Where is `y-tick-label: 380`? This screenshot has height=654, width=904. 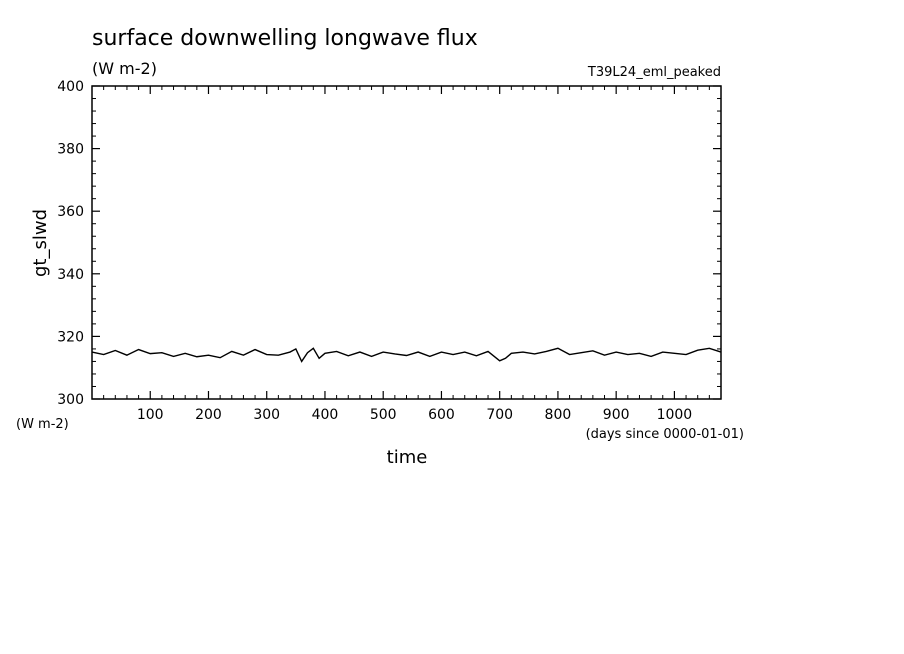 y-tick-label: 380 is located at coordinates (70, 150).